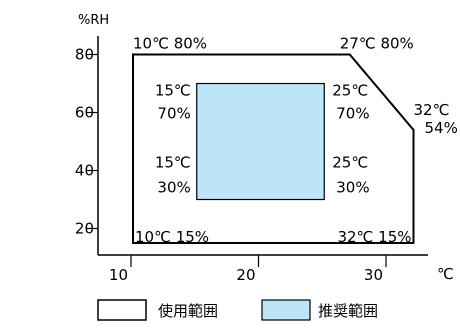  Describe the element at coordinates (118, 275) in the screenshot. I see `x-tick-label: 10` at that location.